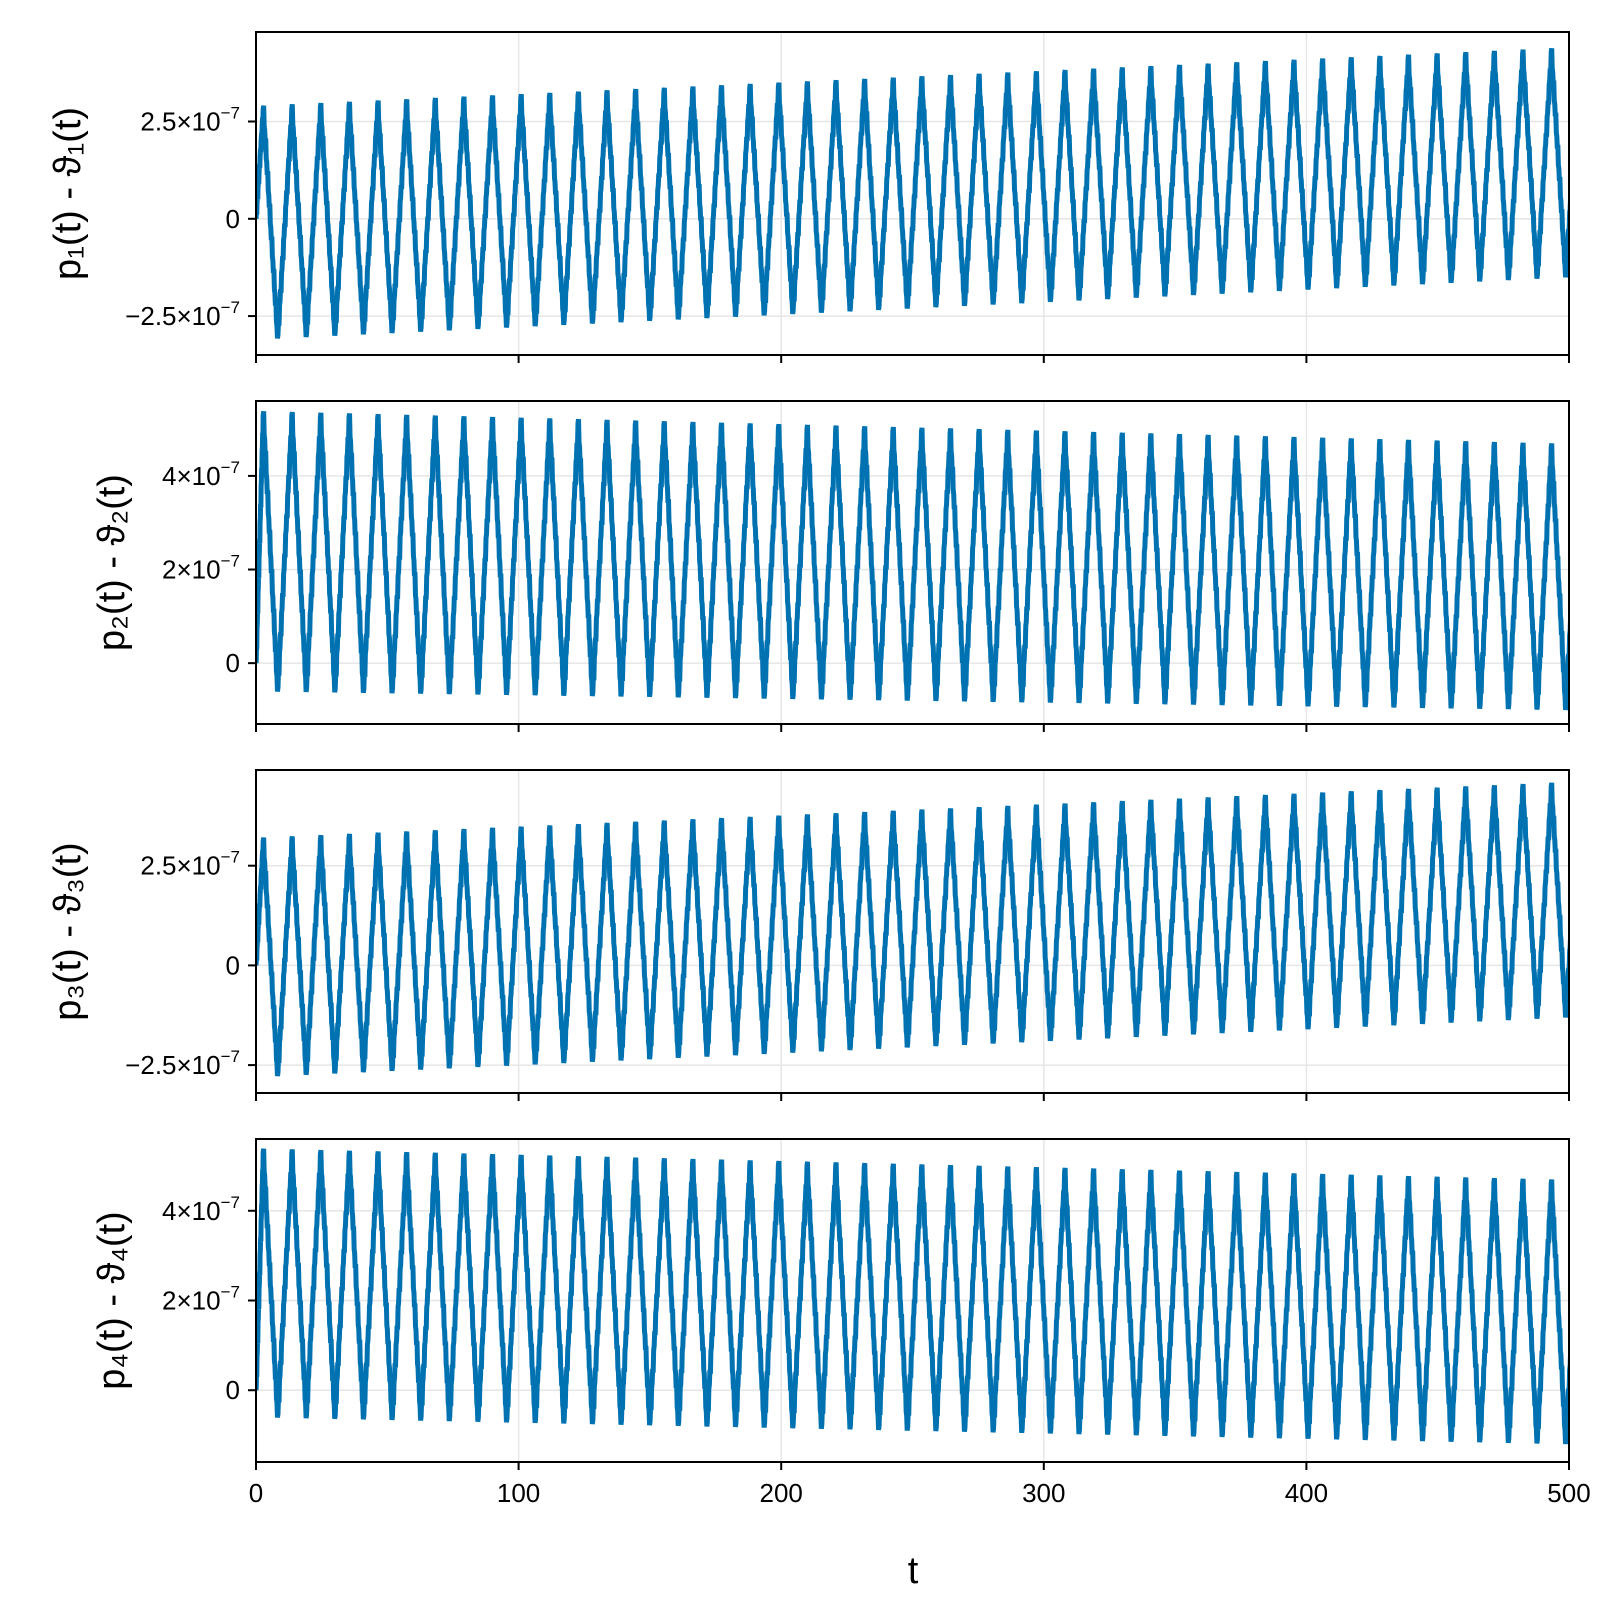 Image resolution: width=1600 pixels, height=1600 pixels. I want to click on series-line, so click(912, 193).